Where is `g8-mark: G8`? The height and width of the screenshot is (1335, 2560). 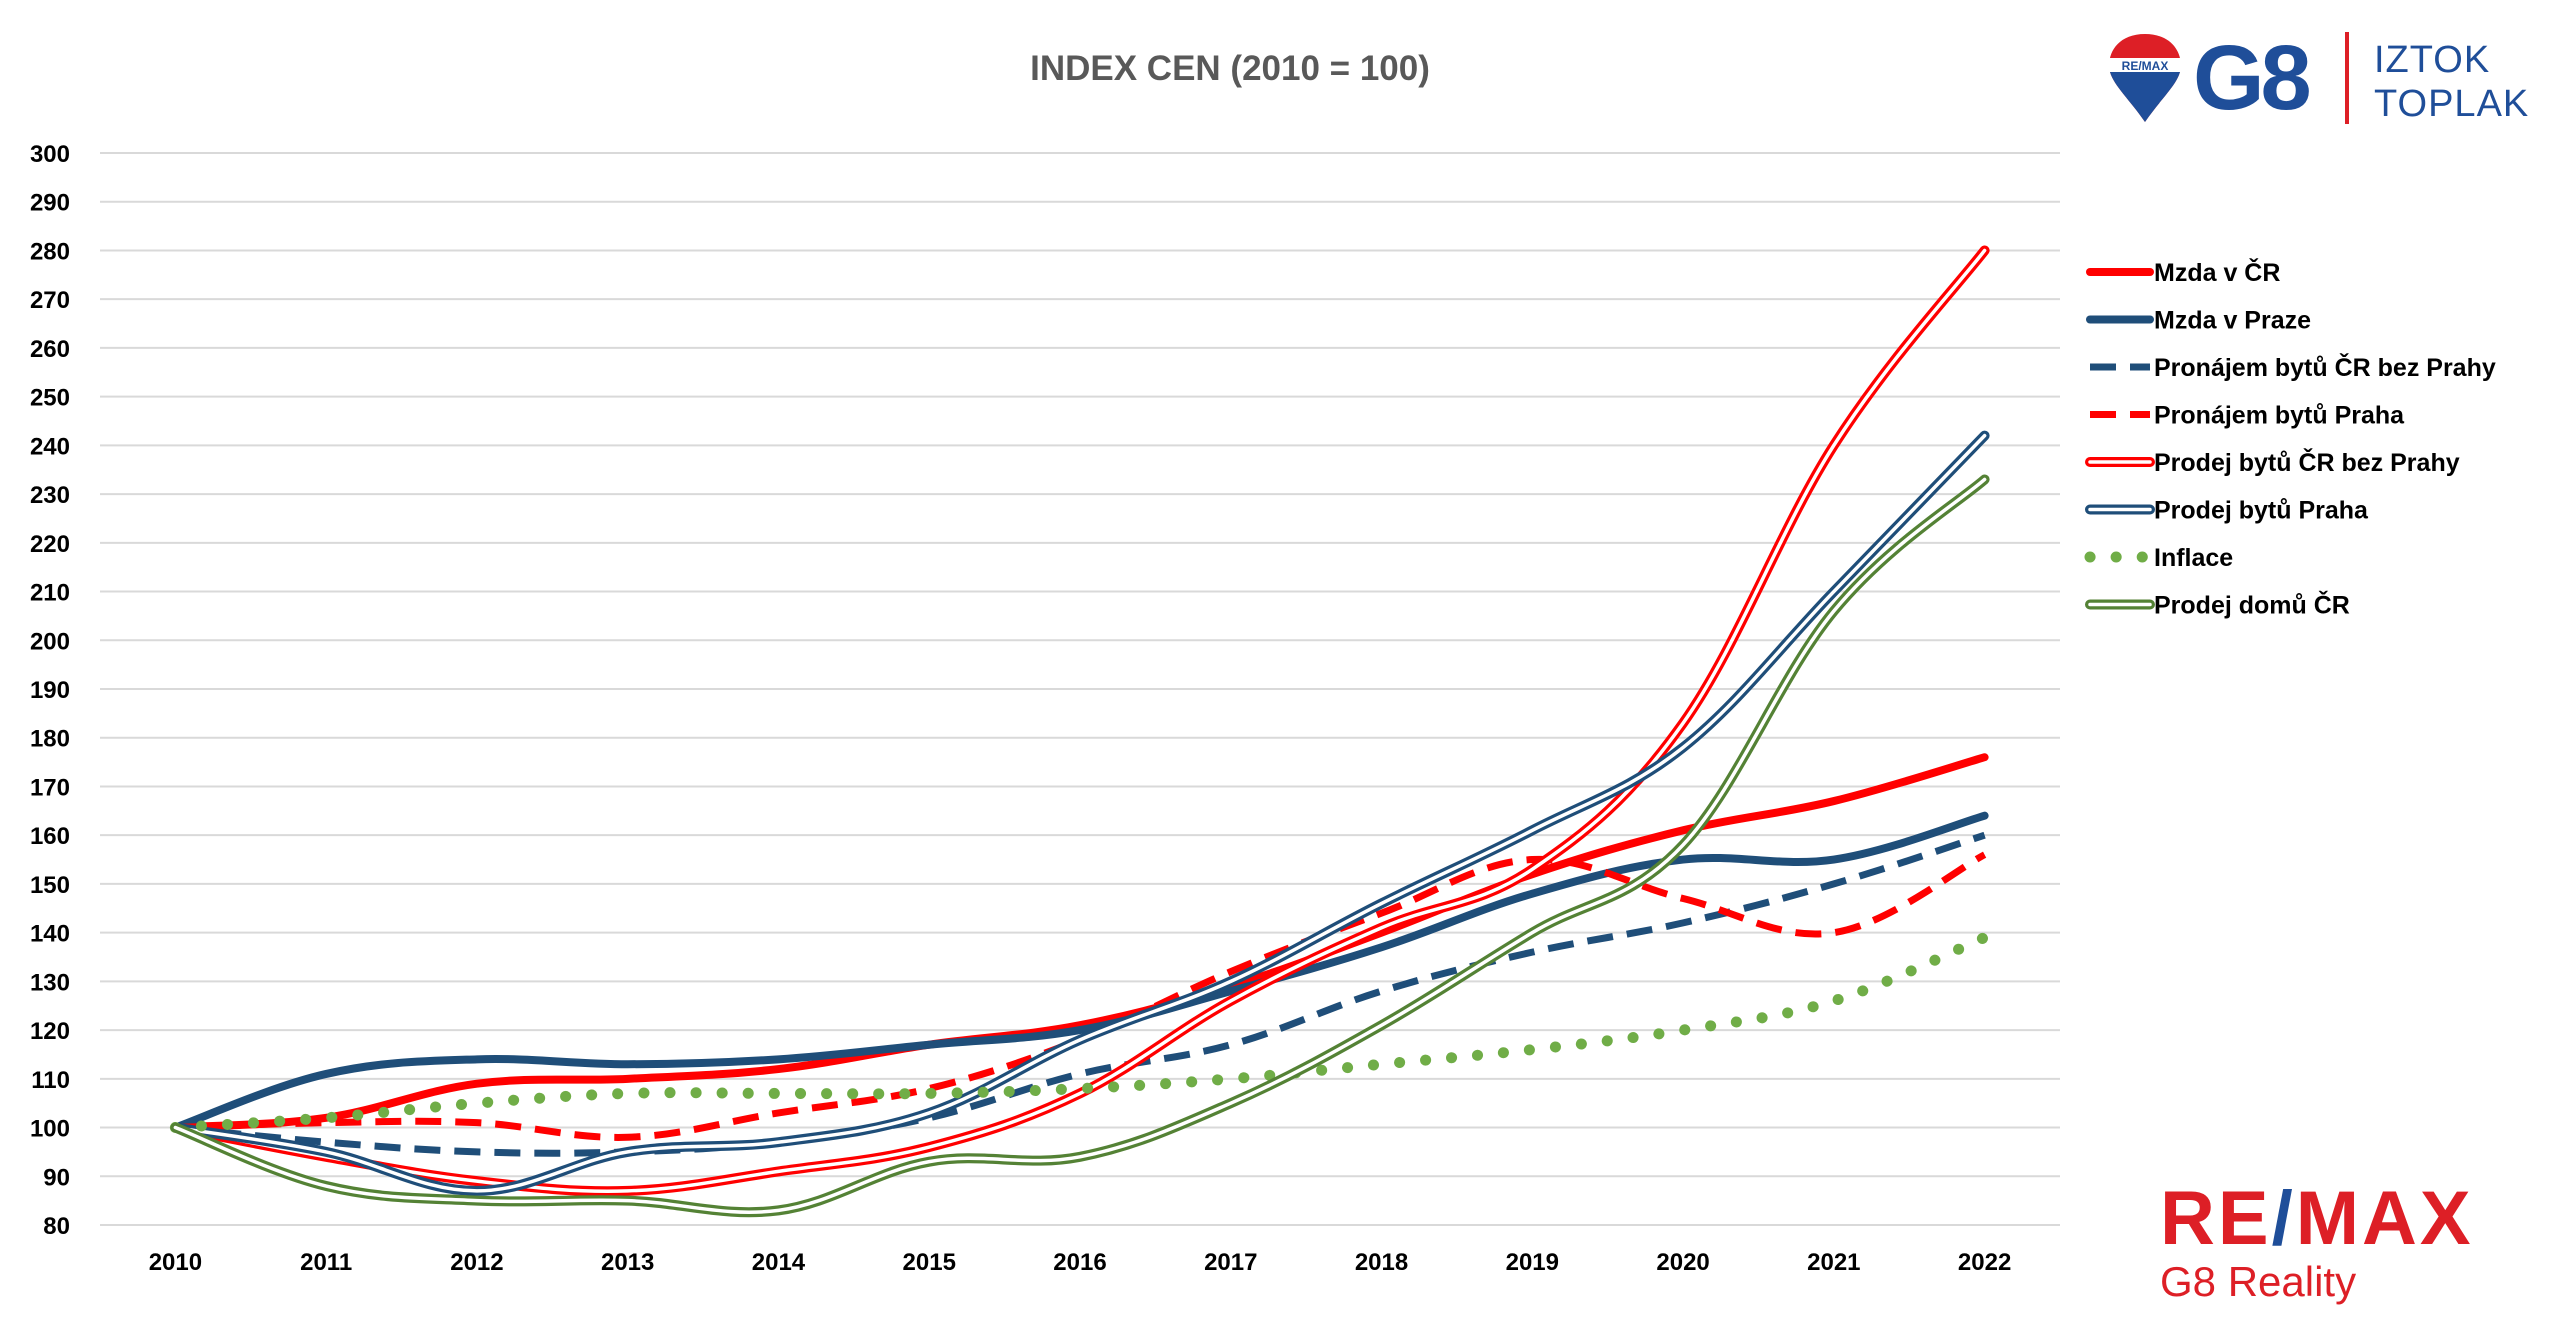 g8-mark: G8 is located at coordinates (2252, 78).